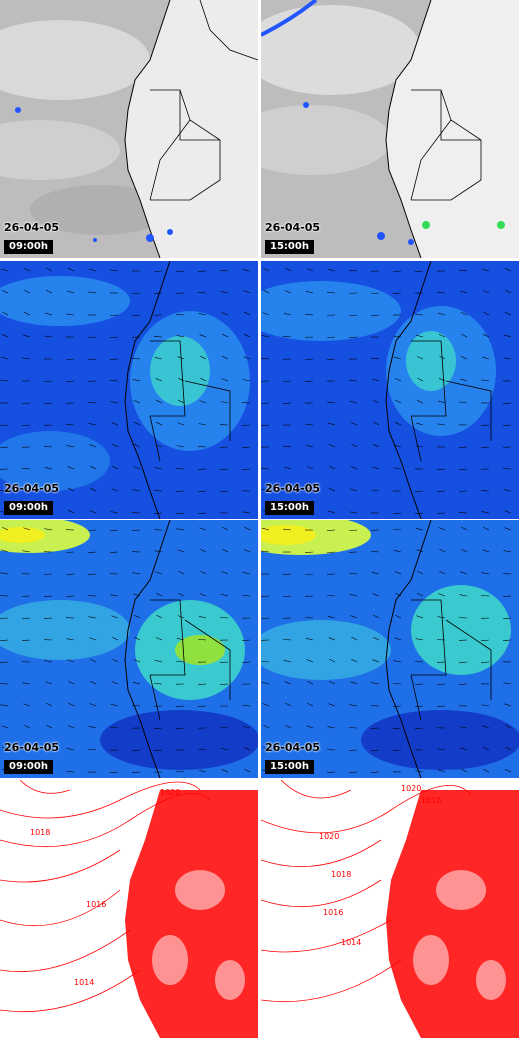  Describe the element at coordinates (289, 247) in the screenshot. I see `panel-time: 15:00h` at that location.